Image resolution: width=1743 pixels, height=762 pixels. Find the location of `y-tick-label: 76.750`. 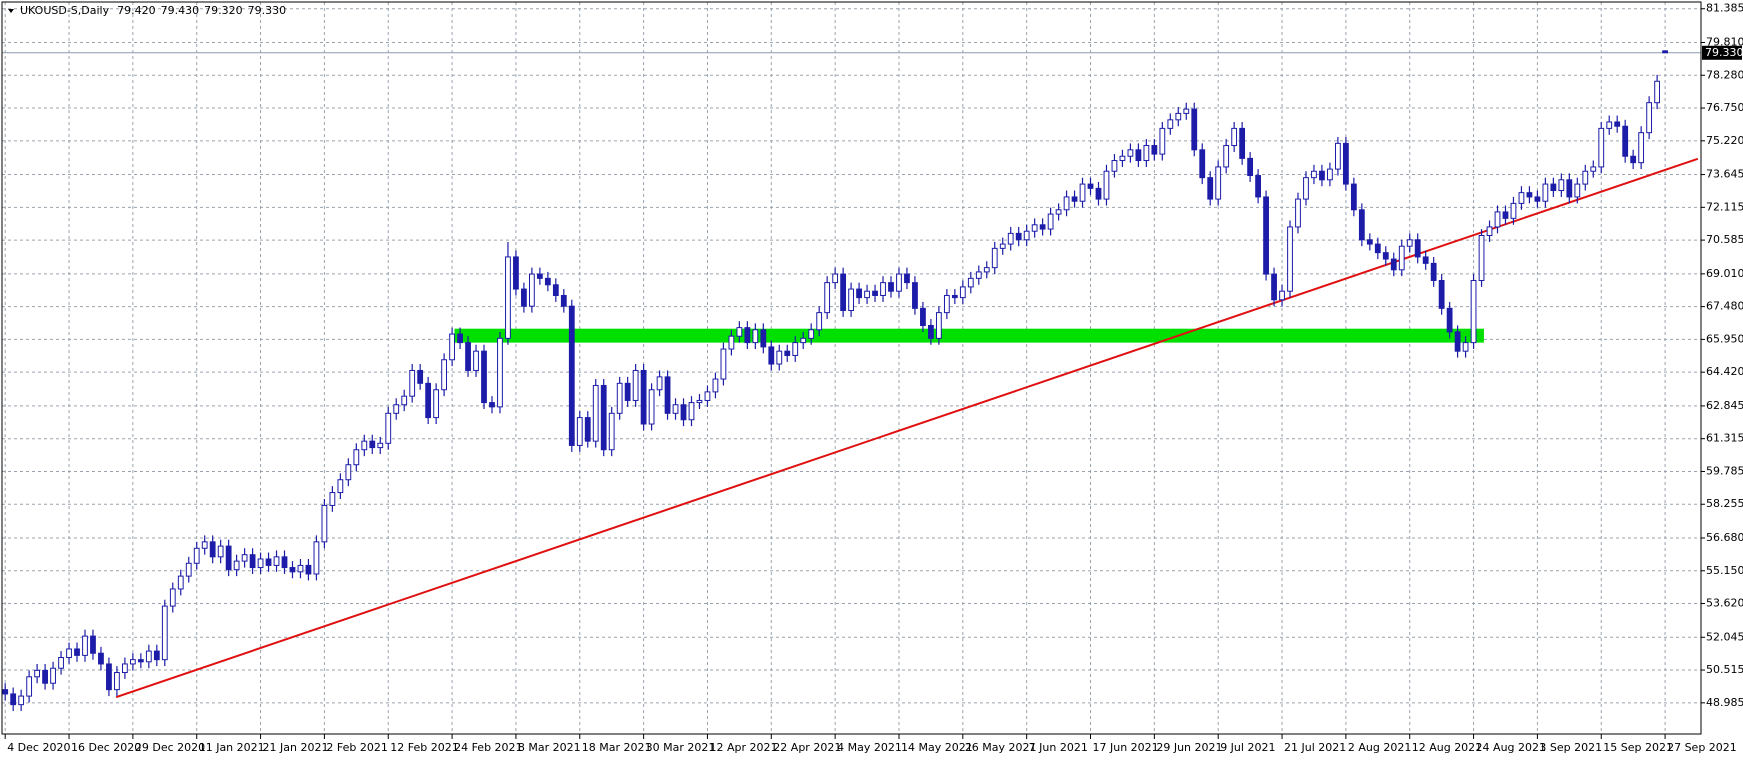

y-tick-label: 76.750 is located at coordinates (1724, 107).